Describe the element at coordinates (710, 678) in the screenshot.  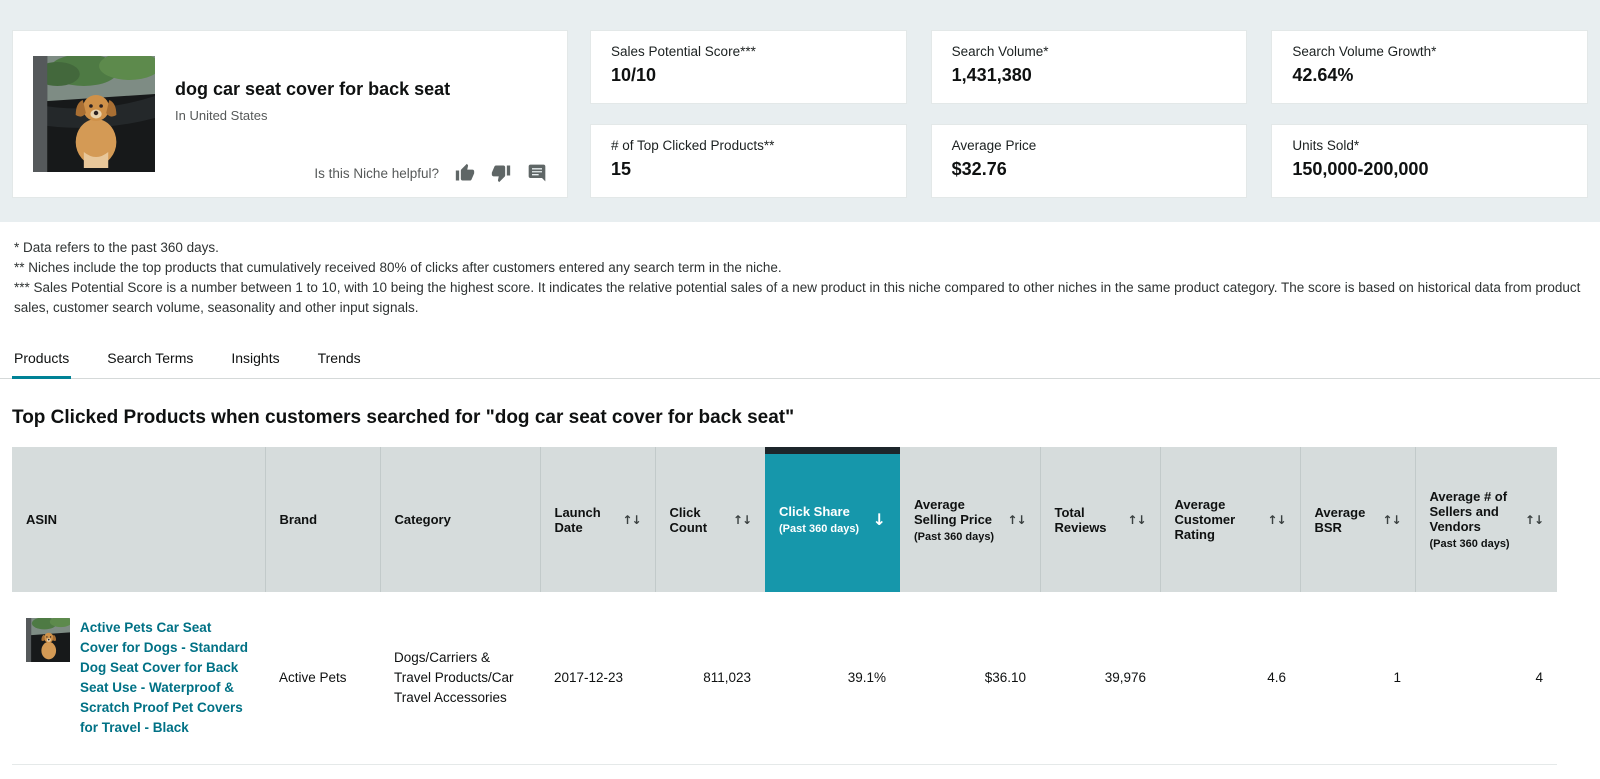
I see `click-count-cell: 811,023` at that location.